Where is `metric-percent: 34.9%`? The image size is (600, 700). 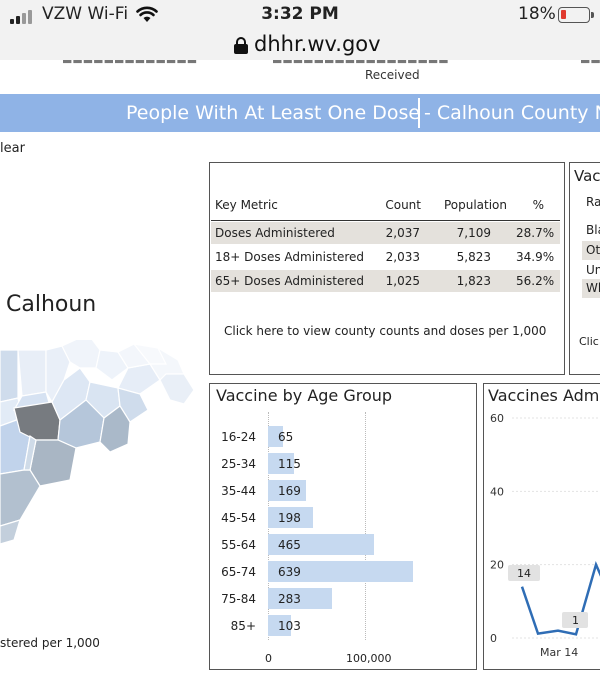 metric-percent: 34.9% is located at coordinates (535, 257).